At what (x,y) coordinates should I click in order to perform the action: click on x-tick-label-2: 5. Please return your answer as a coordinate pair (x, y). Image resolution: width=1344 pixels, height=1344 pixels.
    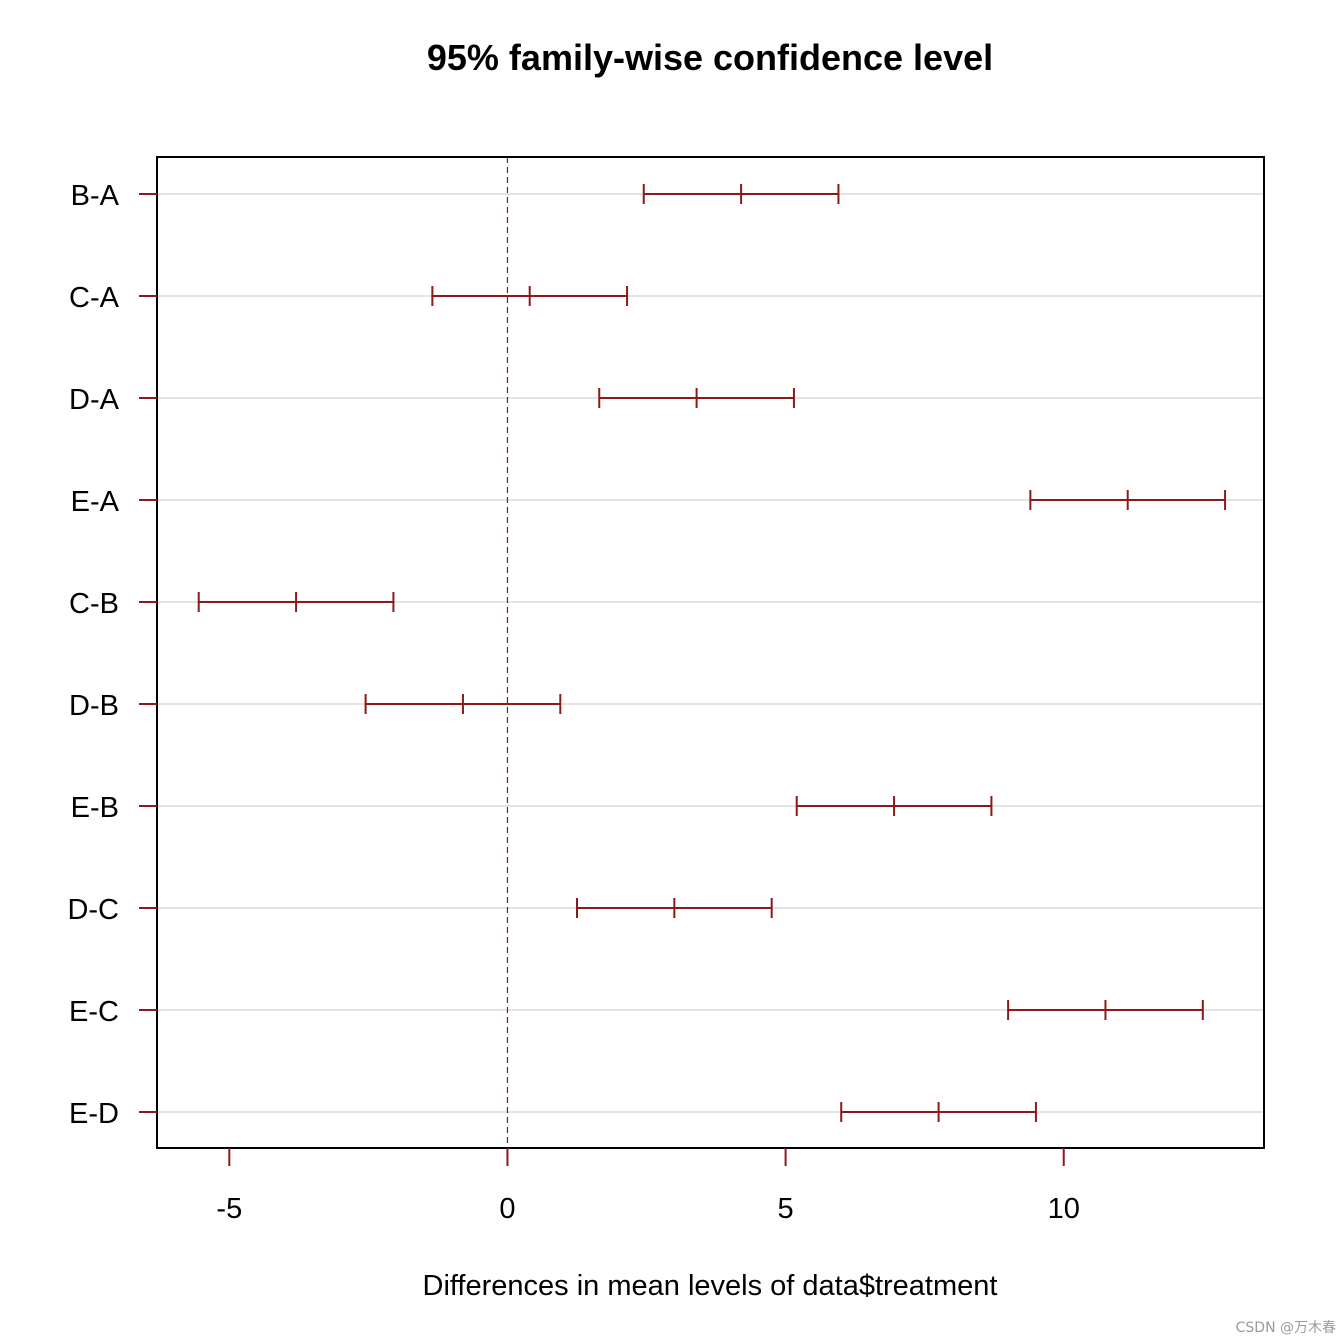
    Looking at the image, I should click on (786, 1209).